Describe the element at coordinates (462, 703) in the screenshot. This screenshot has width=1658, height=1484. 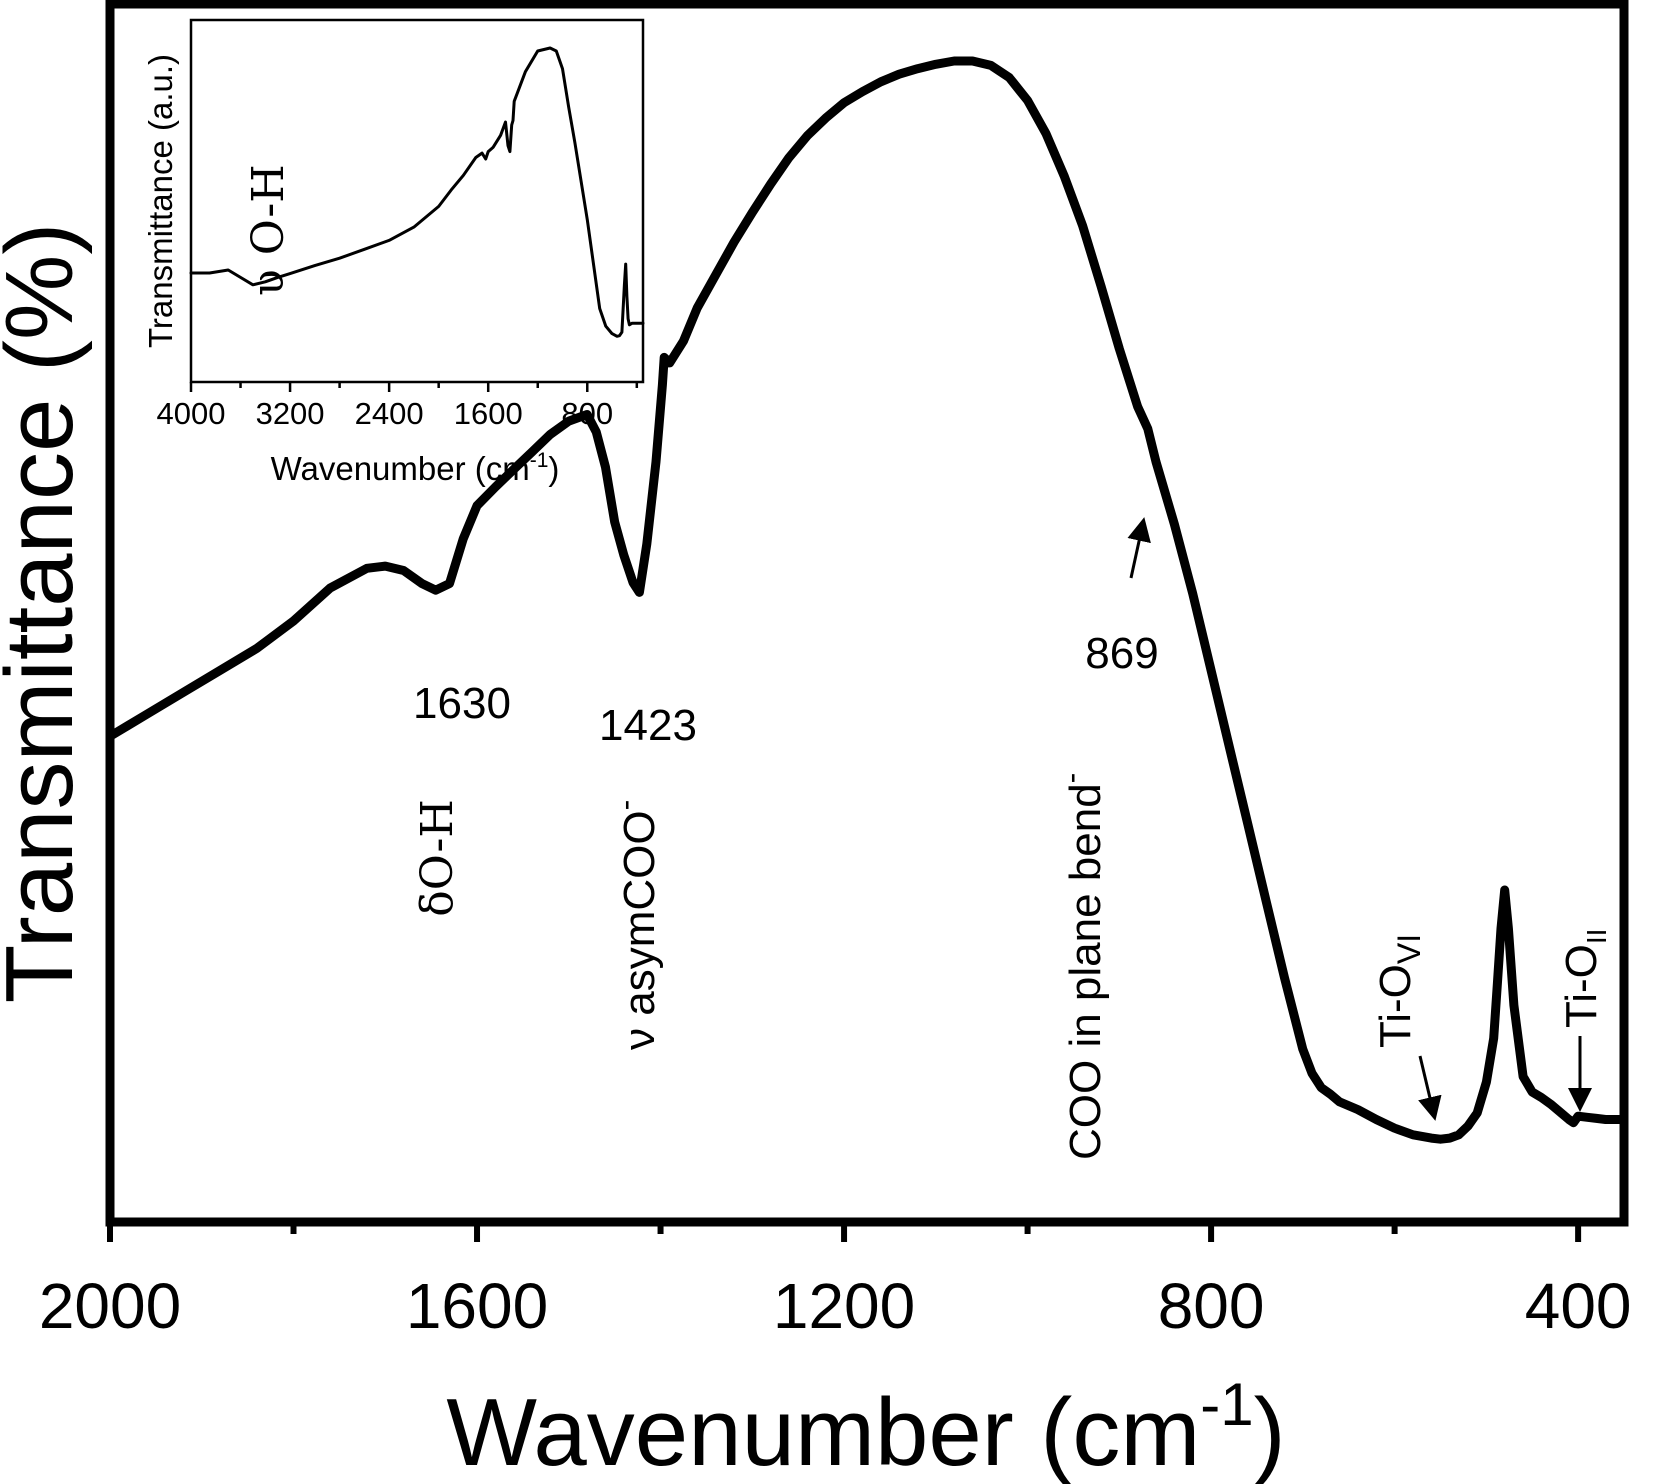
I see `peak-label-1630: 1630` at that location.